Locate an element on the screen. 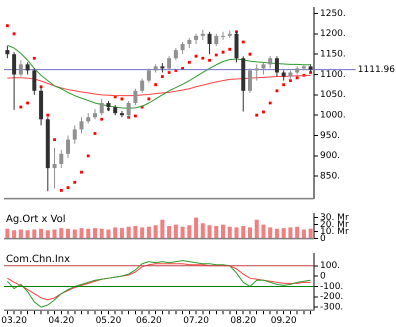 Image resolution: width=396 pixels, height=327 pixels. ref-line-label: 1111.96 is located at coordinates (377, 70).